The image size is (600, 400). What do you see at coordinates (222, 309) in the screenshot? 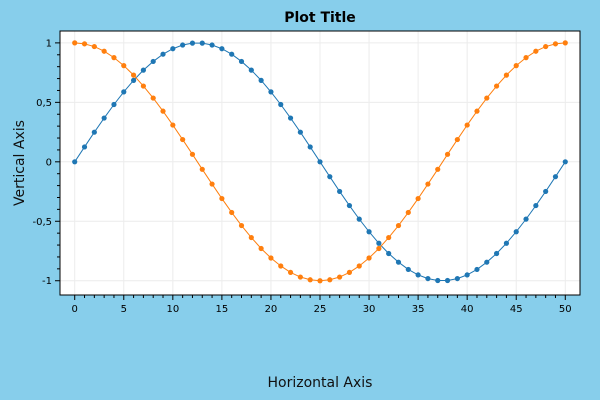
I see `x-tick-label: 15` at bounding box center [222, 309].